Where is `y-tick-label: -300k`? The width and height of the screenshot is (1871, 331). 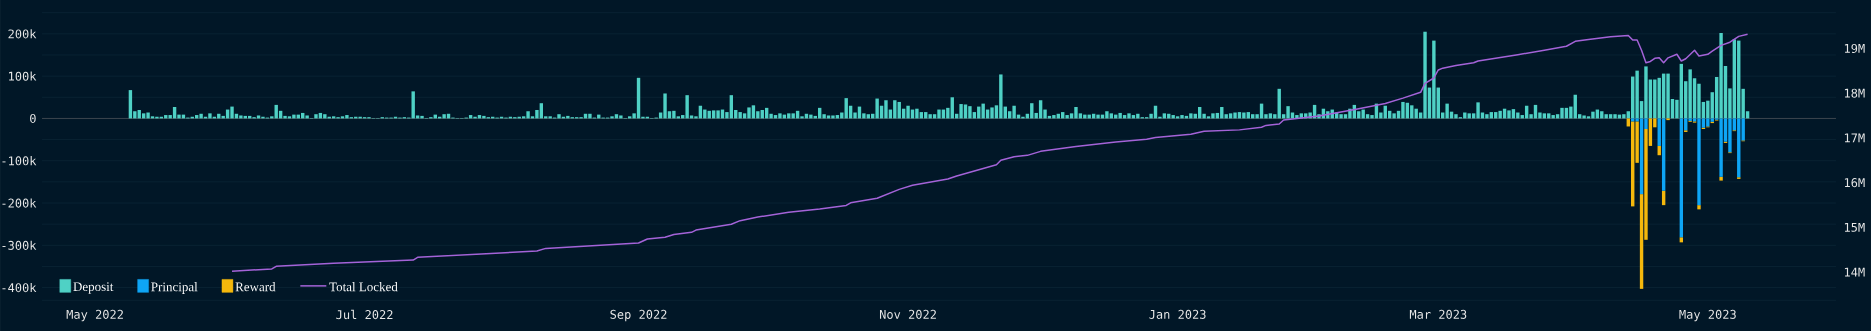
y-tick-label: -300k is located at coordinates (19, 245).